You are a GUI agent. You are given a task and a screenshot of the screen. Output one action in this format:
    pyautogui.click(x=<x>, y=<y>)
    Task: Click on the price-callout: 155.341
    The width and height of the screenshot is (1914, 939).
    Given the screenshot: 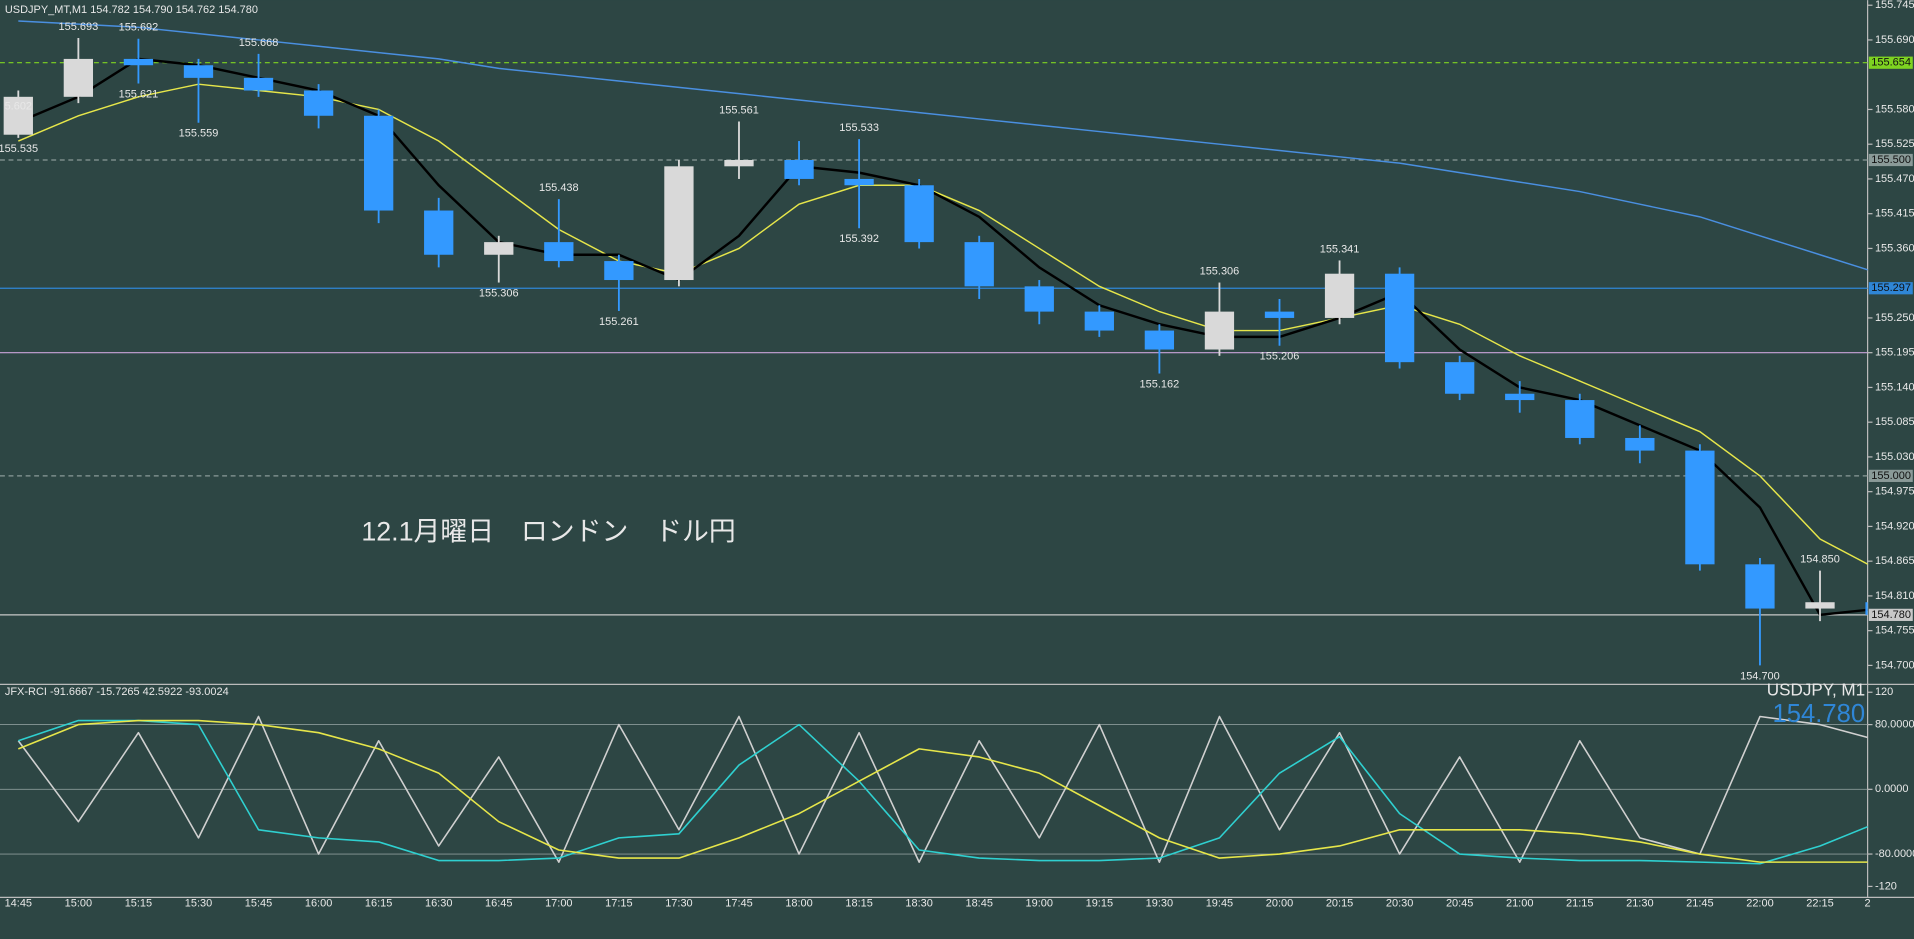 What is the action you would take?
    pyautogui.click(x=1340, y=249)
    